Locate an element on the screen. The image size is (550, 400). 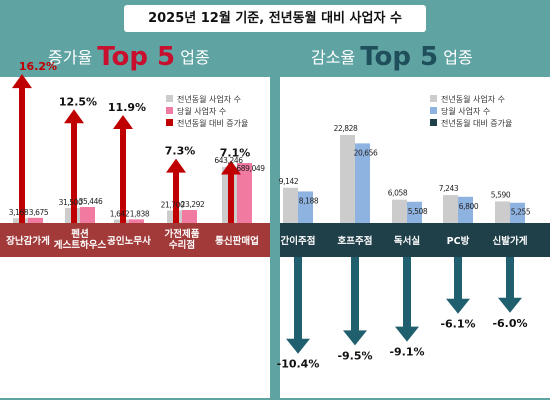
increase-rate-label: 12.5% is located at coordinates (78, 101).